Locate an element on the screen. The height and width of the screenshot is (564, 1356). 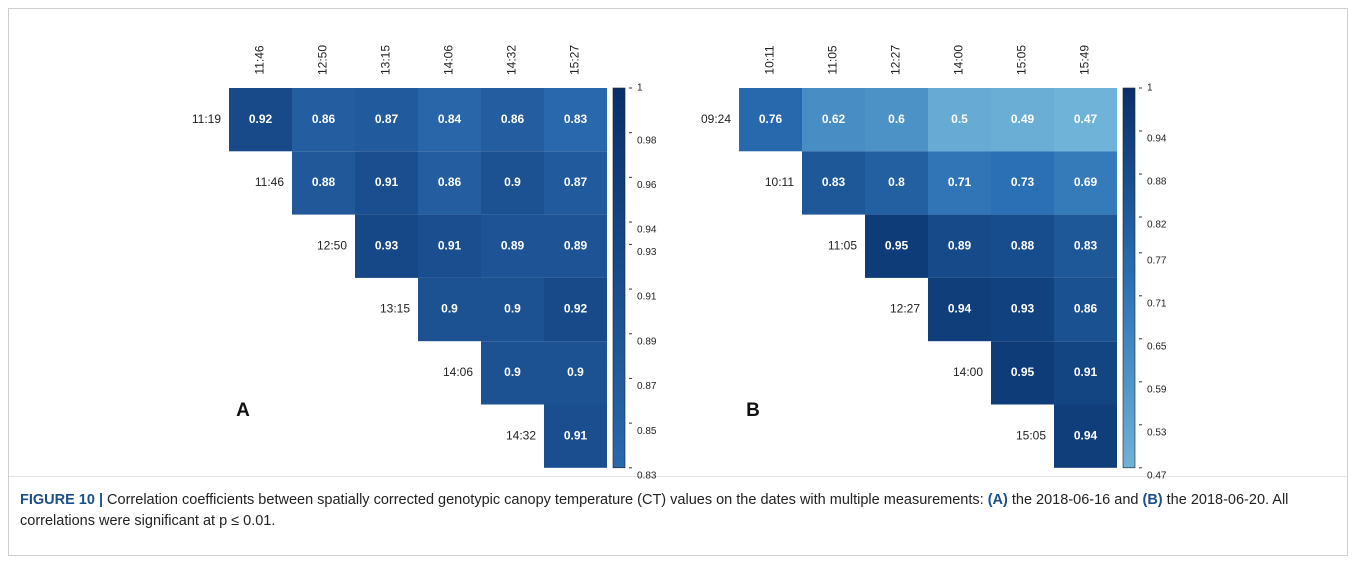
row-label: 13:15 is located at coordinates (395, 309).